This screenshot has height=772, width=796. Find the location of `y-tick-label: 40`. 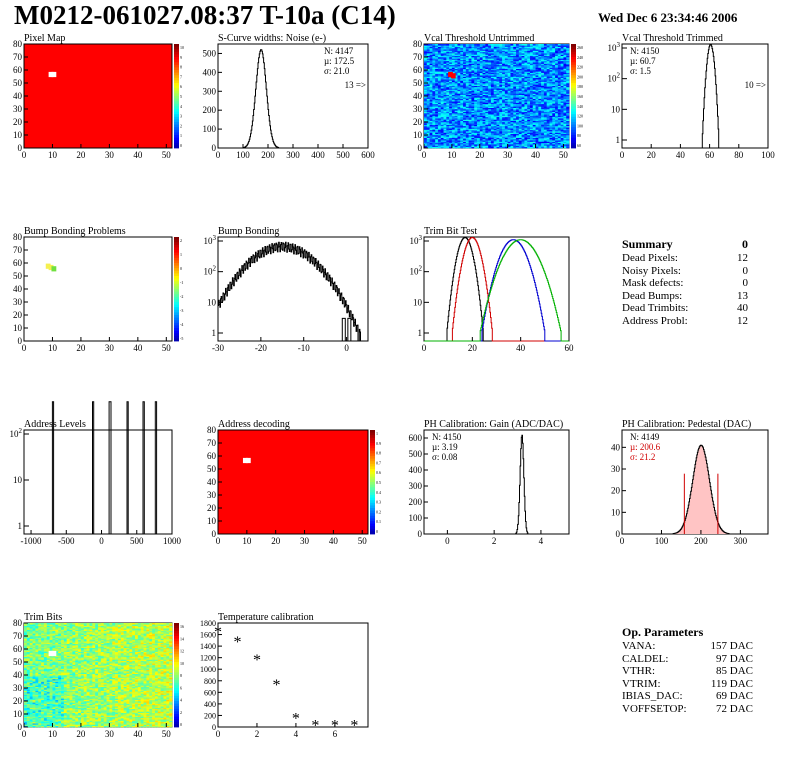

y-tick-label: 40 is located at coordinates (616, 447).